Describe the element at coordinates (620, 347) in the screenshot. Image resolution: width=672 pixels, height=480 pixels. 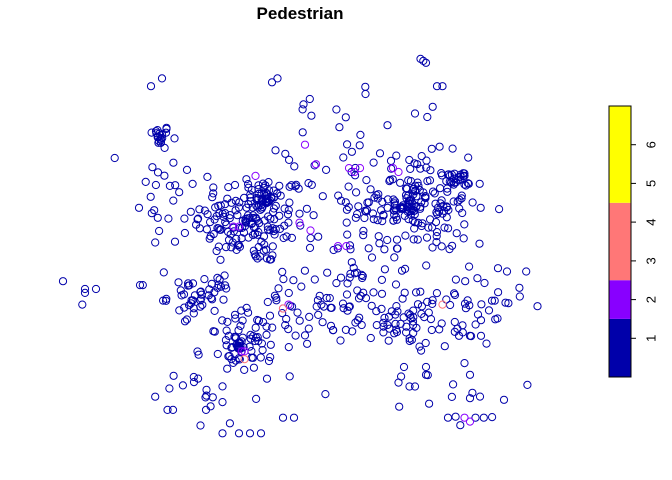
I see `legend-color-band` at that location.